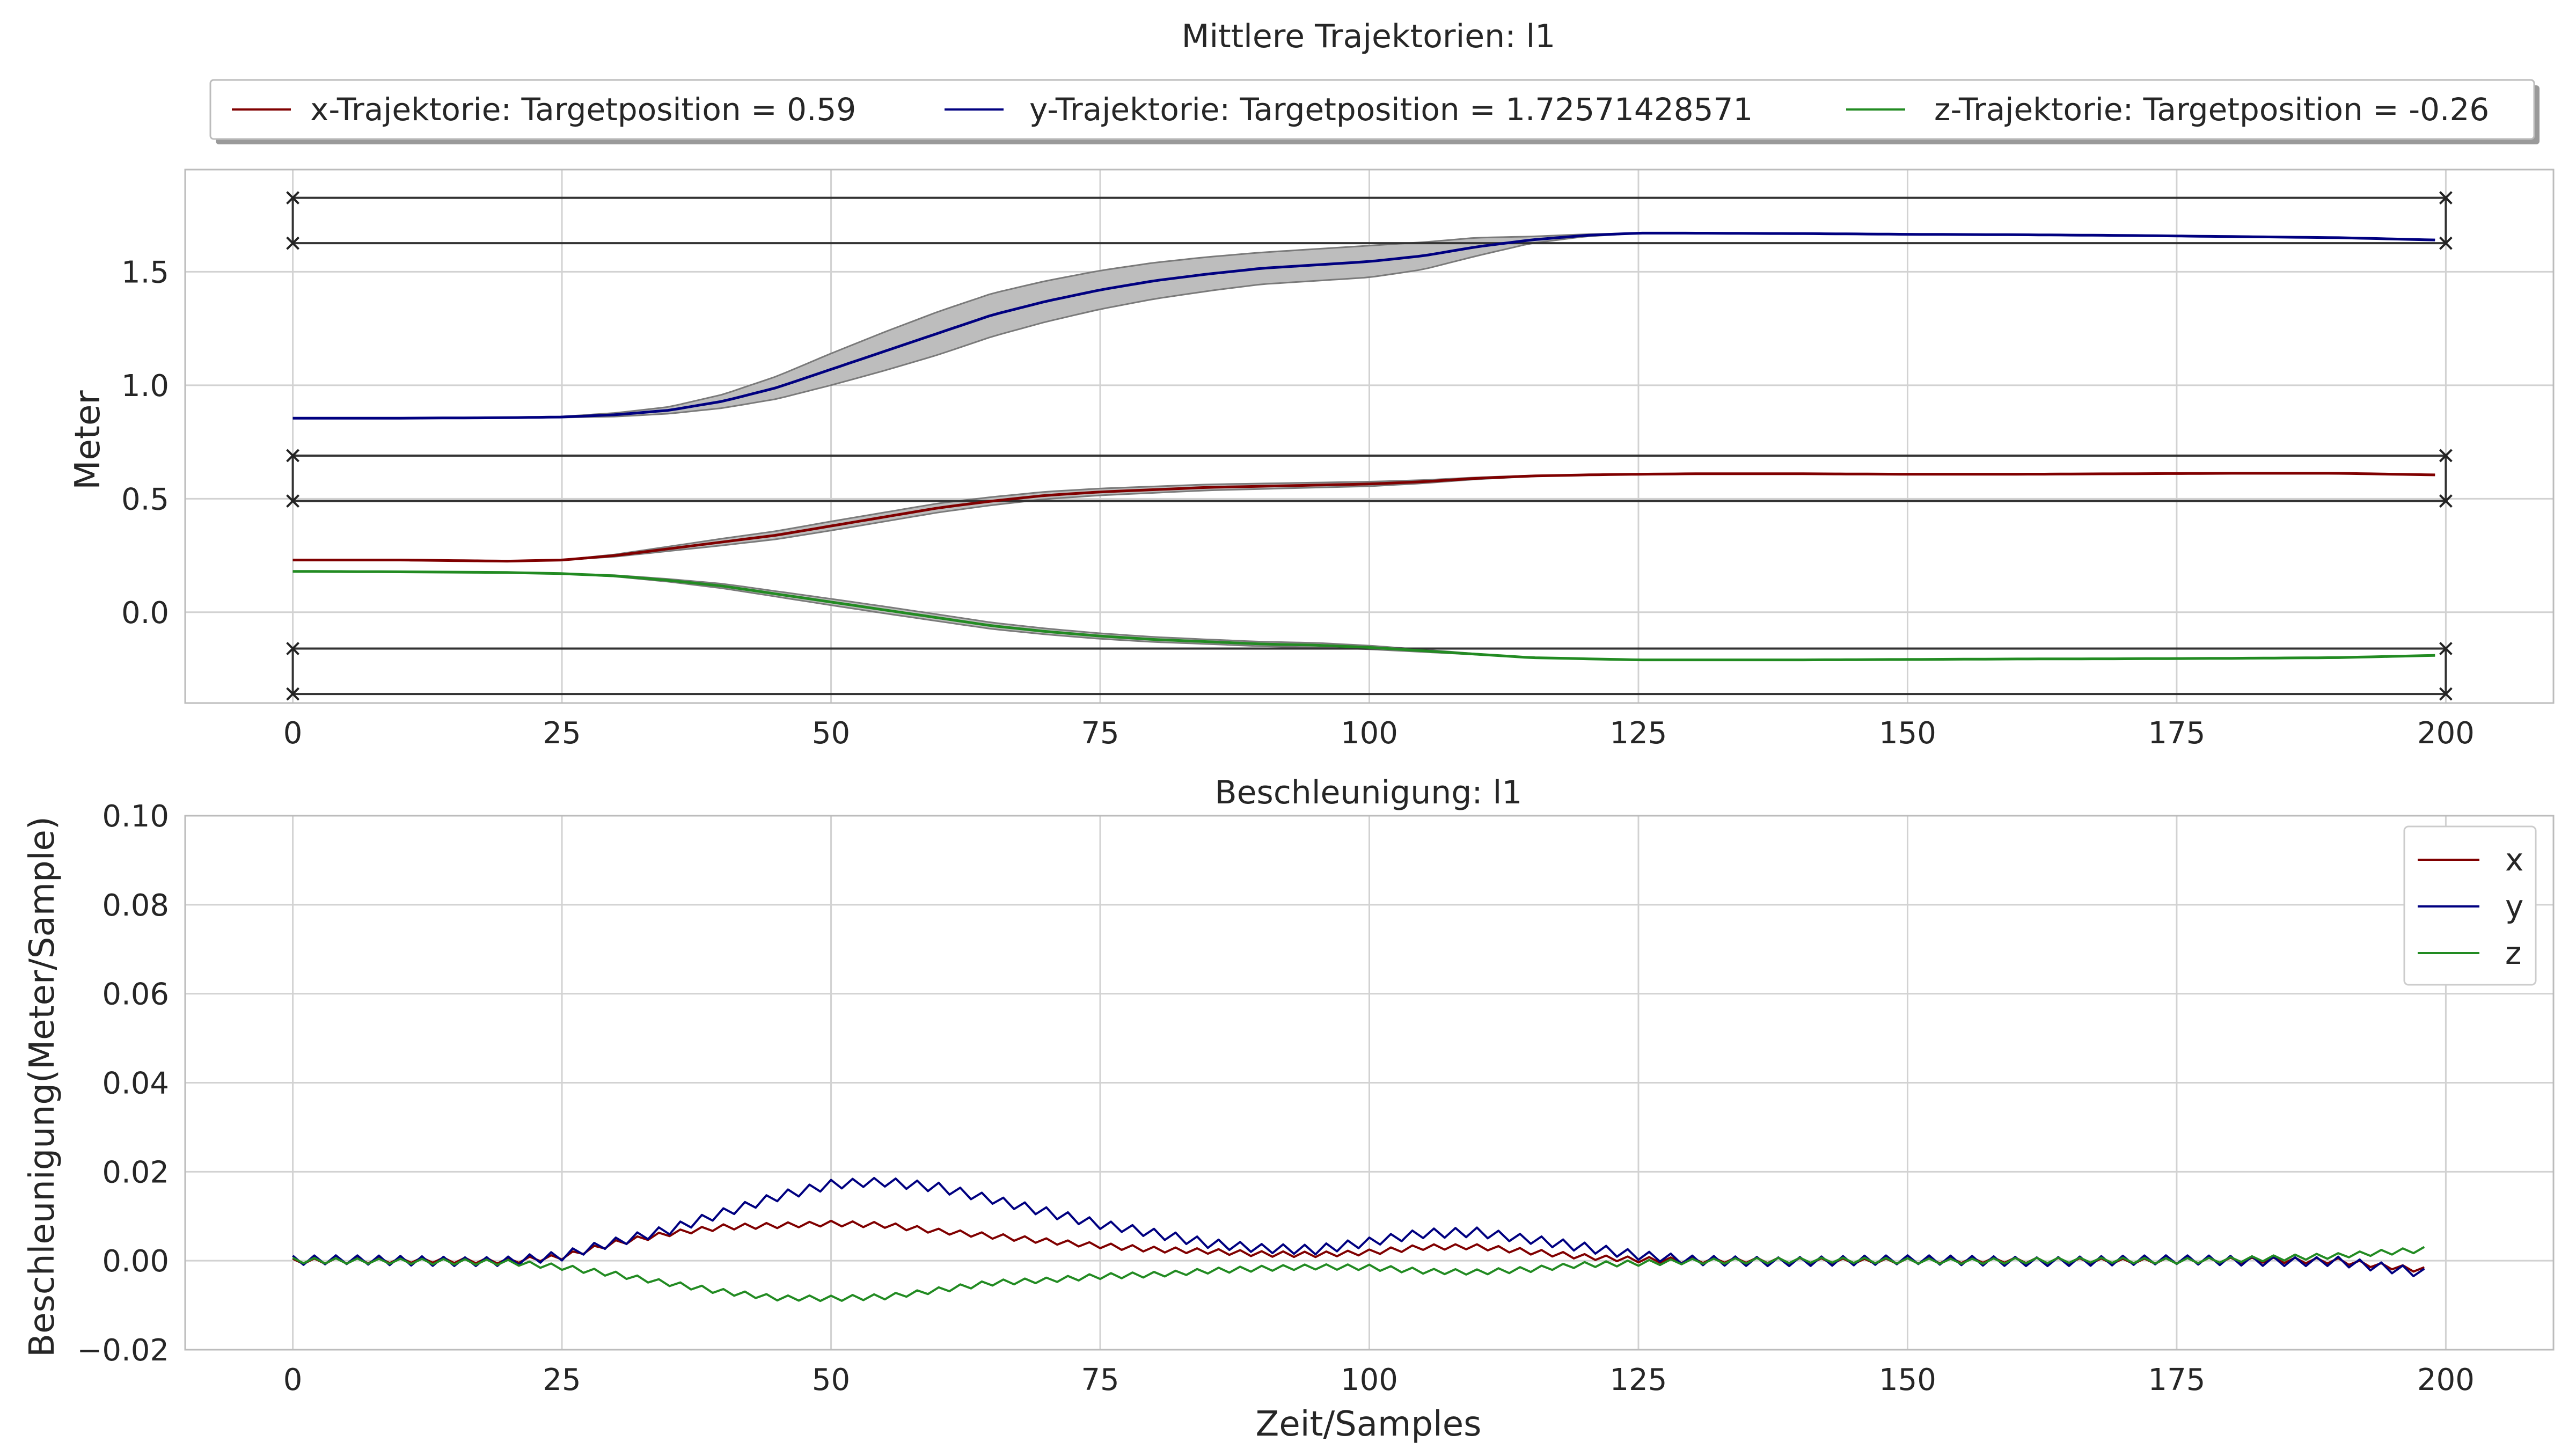  What do you see at coordinates (135, 1083) in the screenshot?
I see `y-tick-label: 0.04` at bounding box center [135, 1083].